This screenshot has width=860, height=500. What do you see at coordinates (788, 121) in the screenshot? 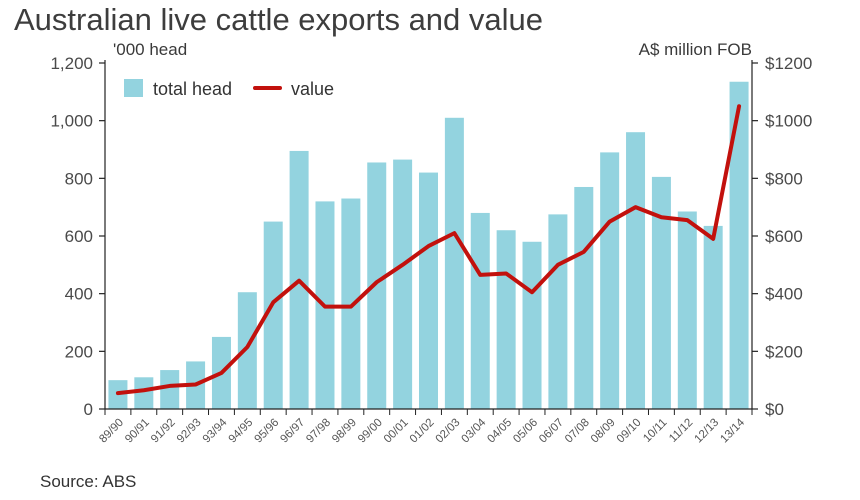
I see `right-tick-label: $1000` at bounding box center [788, 121].